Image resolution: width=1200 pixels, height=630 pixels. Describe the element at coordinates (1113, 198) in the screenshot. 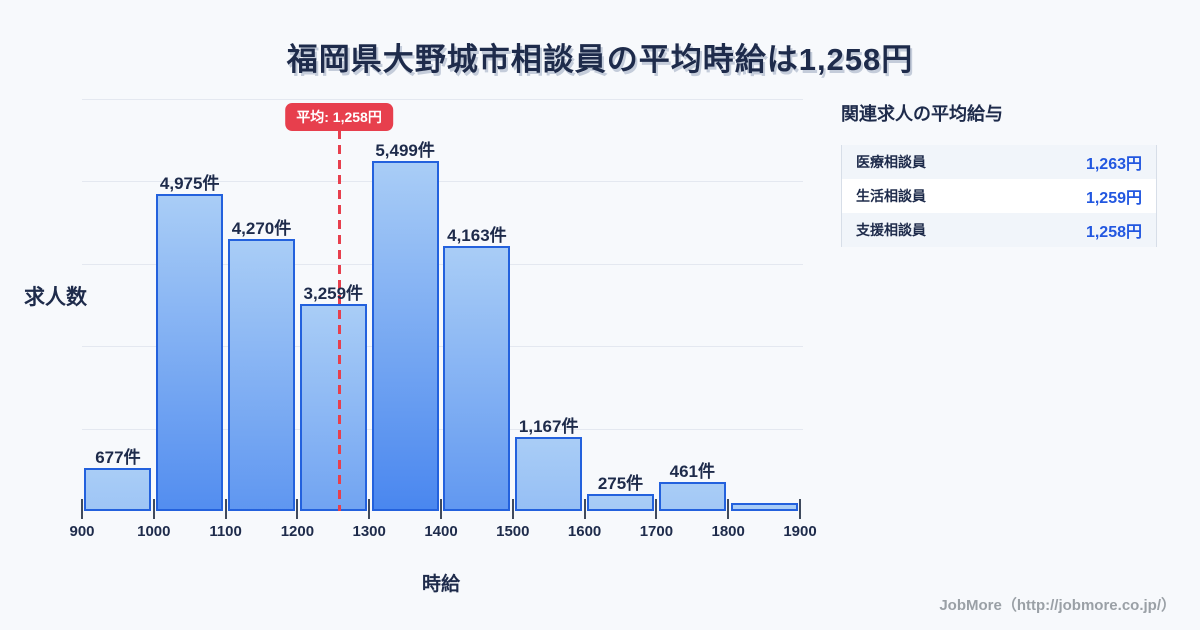

I see `job-wage: 1,259円` at that location.